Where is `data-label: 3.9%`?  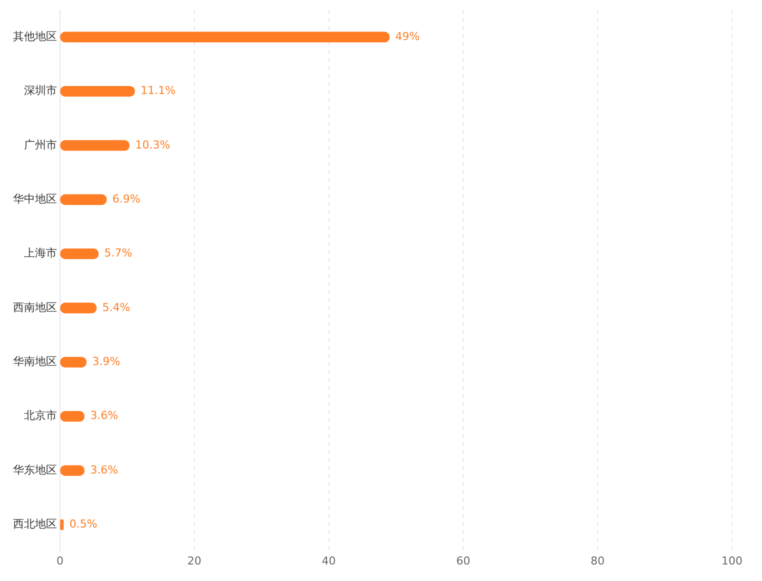 data-label: 3.9% is located at coordinates (106, 361).